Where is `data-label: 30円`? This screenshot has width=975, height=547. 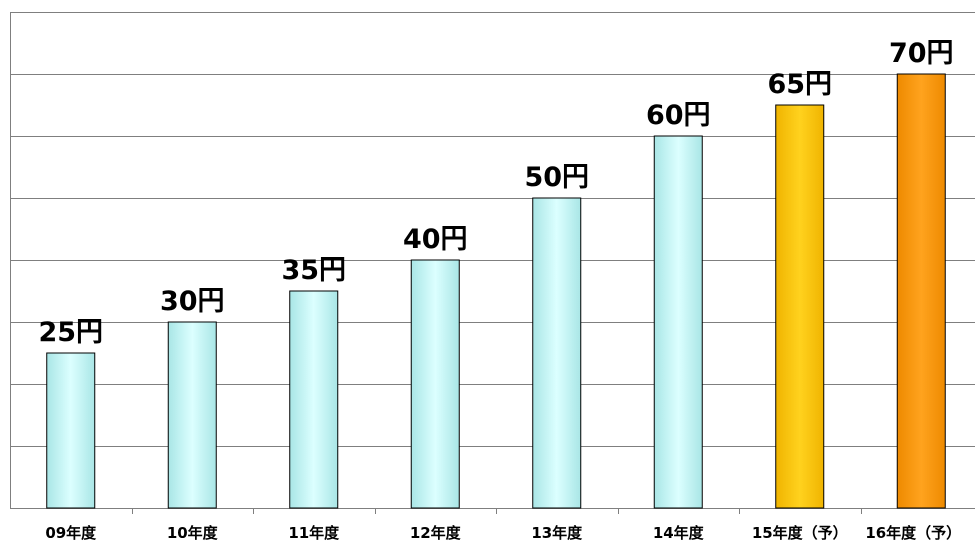 data-label: 30円 is located at coordinates (192, 301).